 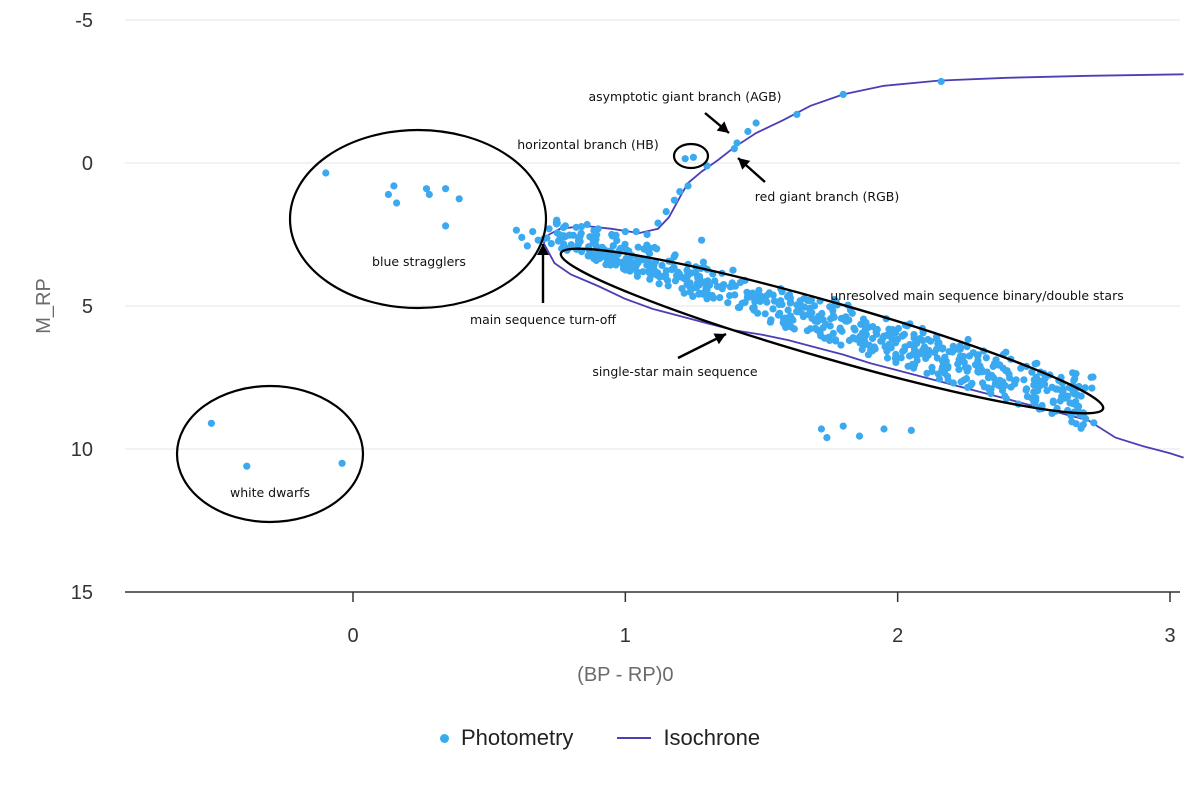 What do you see at coordinates (82, 593) in the screenshot?
I see `y-tick-label: 15` at bounding box center [82, 593].